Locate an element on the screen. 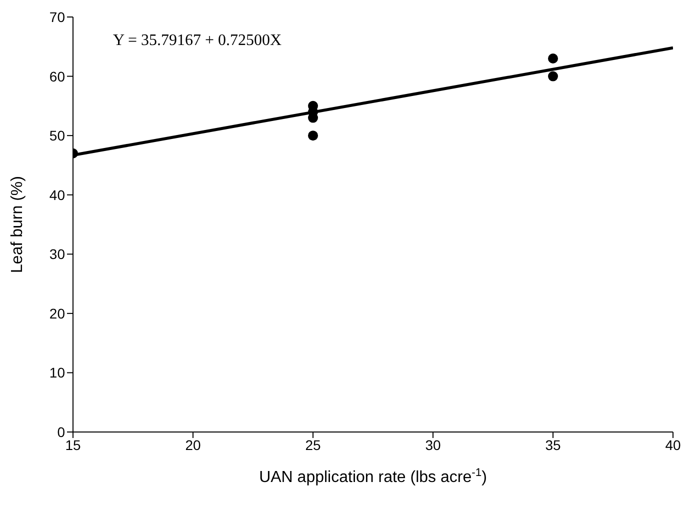 Image resolution: width=691 pixels, height=512 pixels. y-tick-label: 30 is located at coordinates (57, 254).